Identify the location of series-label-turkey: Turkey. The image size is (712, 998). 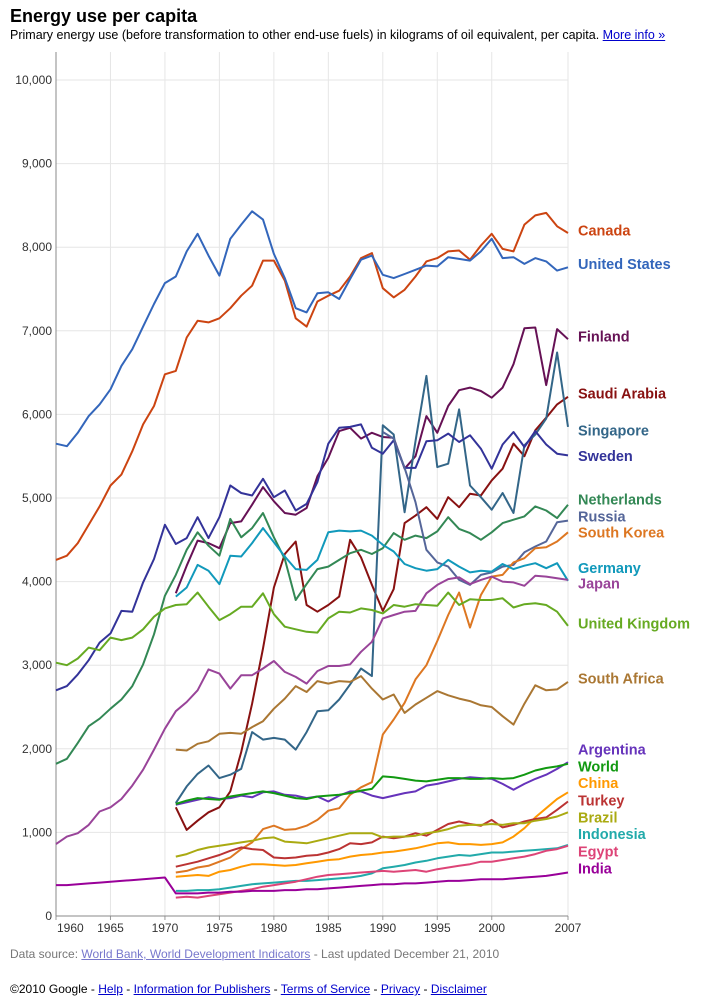
(601, 802).